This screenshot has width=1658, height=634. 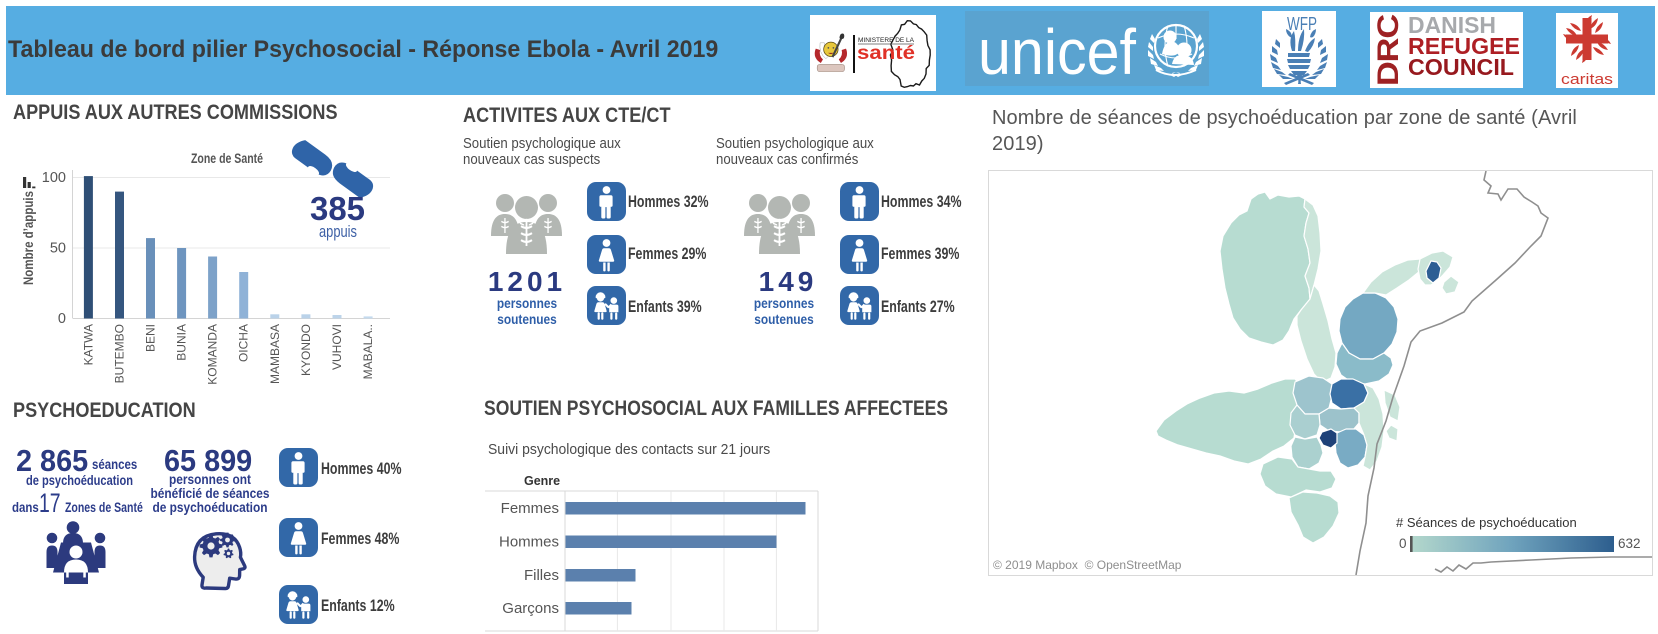 I want to click on svg-text: KYONDO, so click(x=306, y=350).